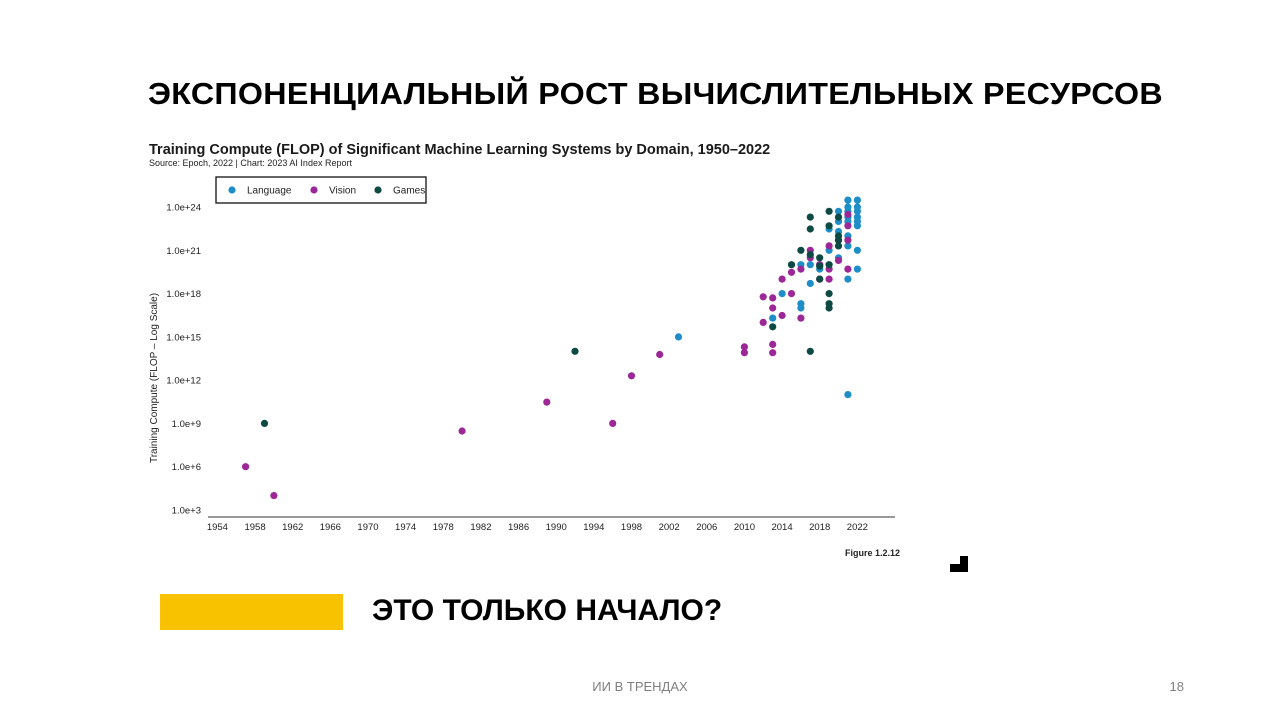 This screenshot has height=720, width=1280. Describe the element at coordinates (872, 553) in the screenshot. I see `figure-label: Figure 1.2.12` at that location.